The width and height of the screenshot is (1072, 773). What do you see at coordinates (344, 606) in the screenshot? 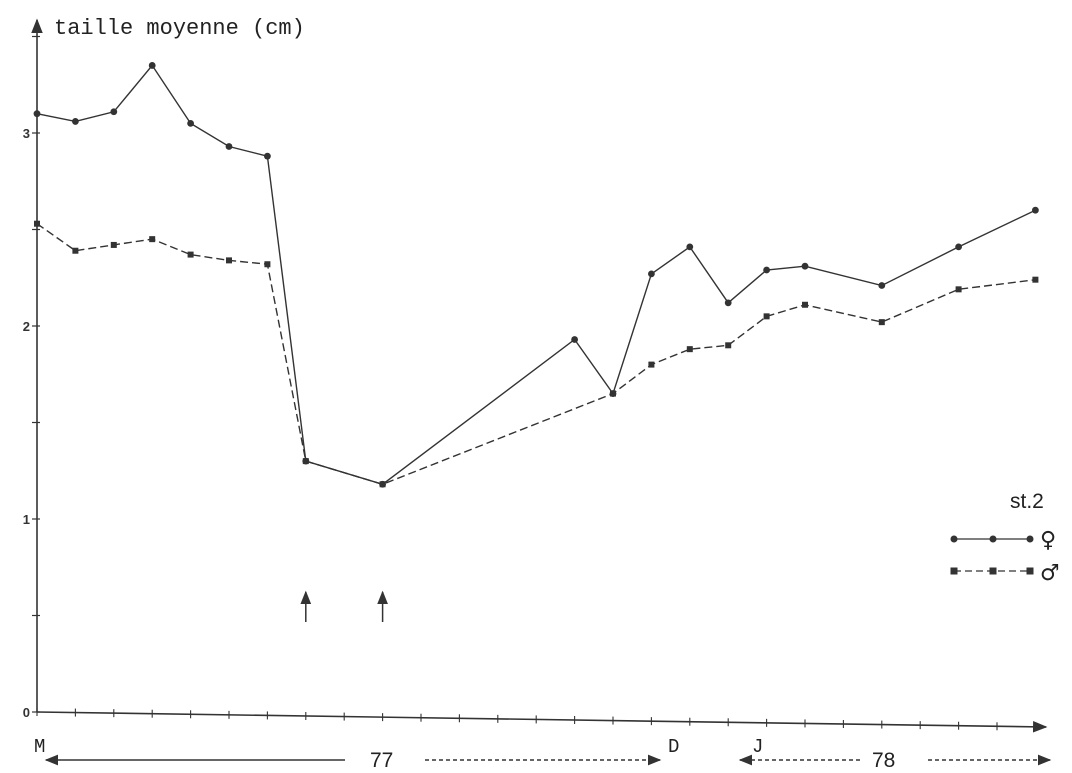
I see `event-arrows` at bounding box center [344, 606].